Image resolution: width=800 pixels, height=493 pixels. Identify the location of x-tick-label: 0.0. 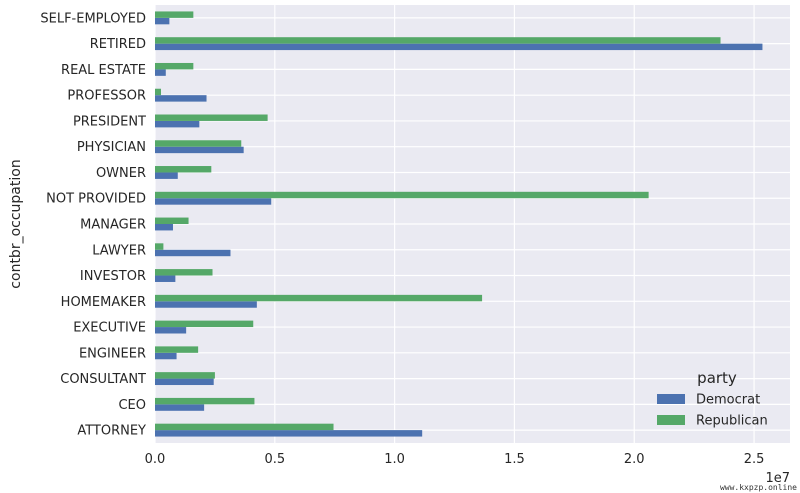
(155, 459).